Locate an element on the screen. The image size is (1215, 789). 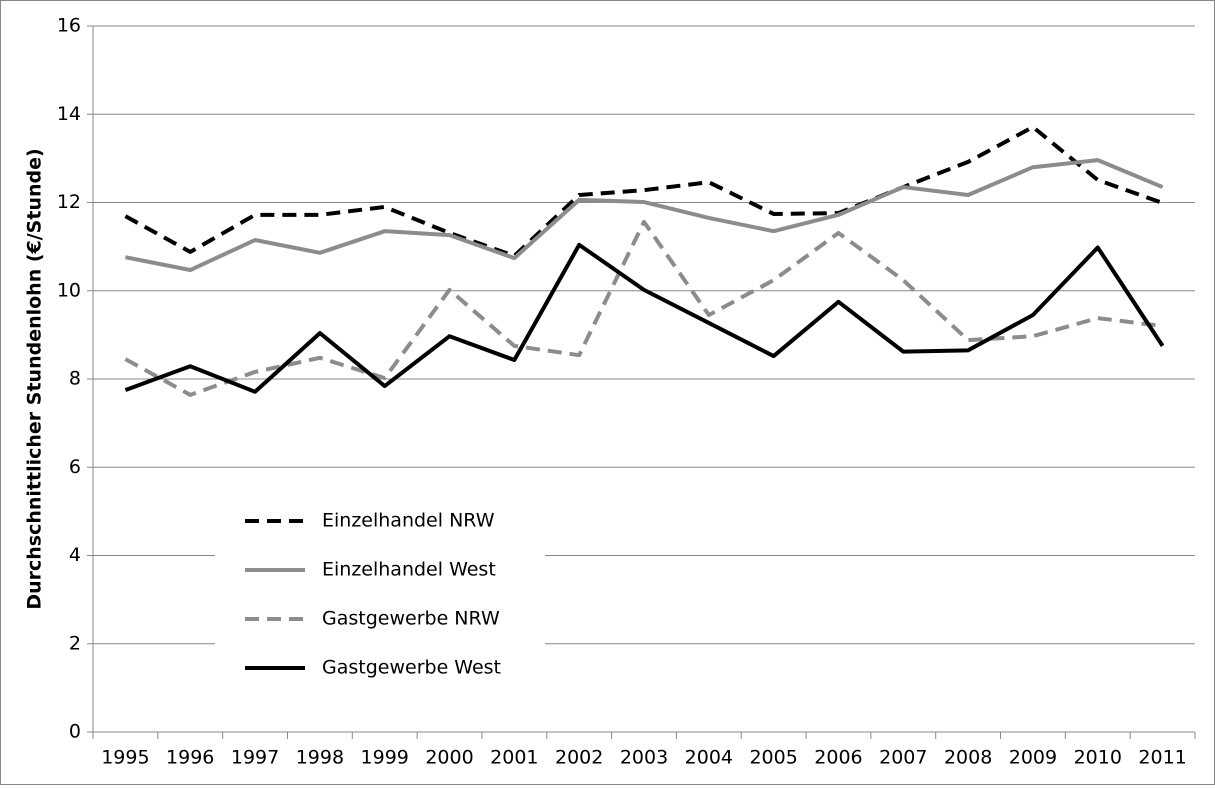
x-tick-label: 1998 is located at coordinates (320, 758).